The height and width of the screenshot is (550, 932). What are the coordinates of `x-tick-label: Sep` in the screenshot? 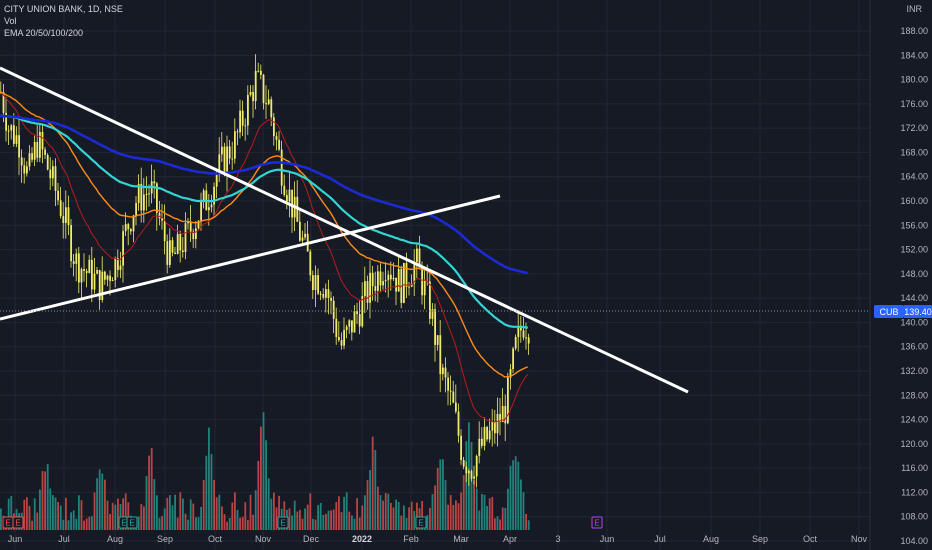 It's located at (165, 539).